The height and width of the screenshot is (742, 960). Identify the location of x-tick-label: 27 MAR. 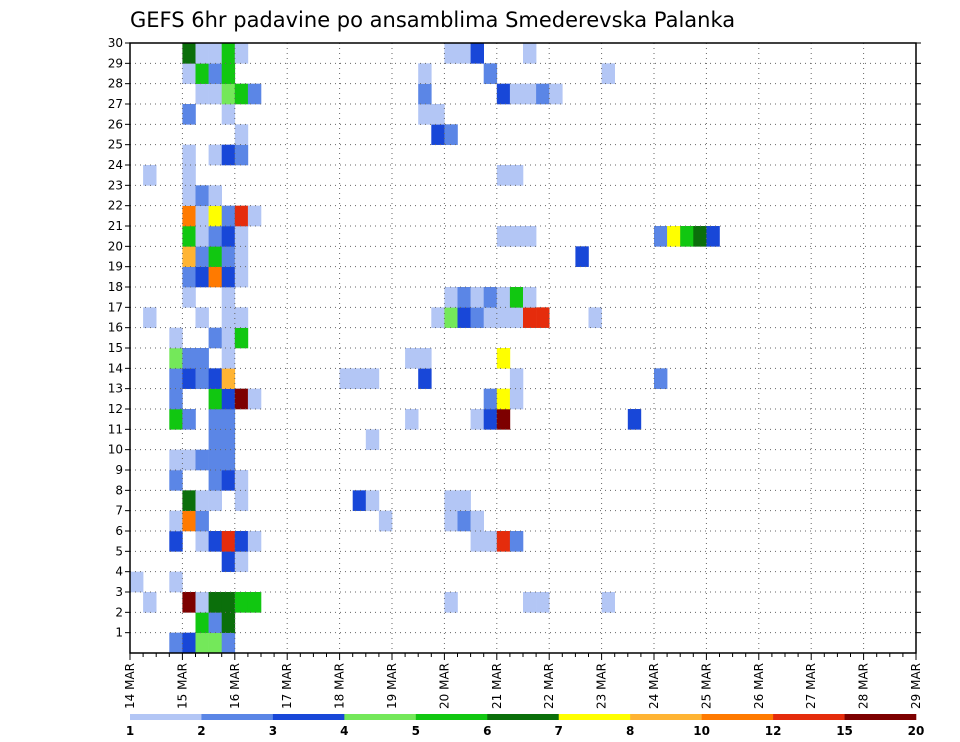
(811, 686).